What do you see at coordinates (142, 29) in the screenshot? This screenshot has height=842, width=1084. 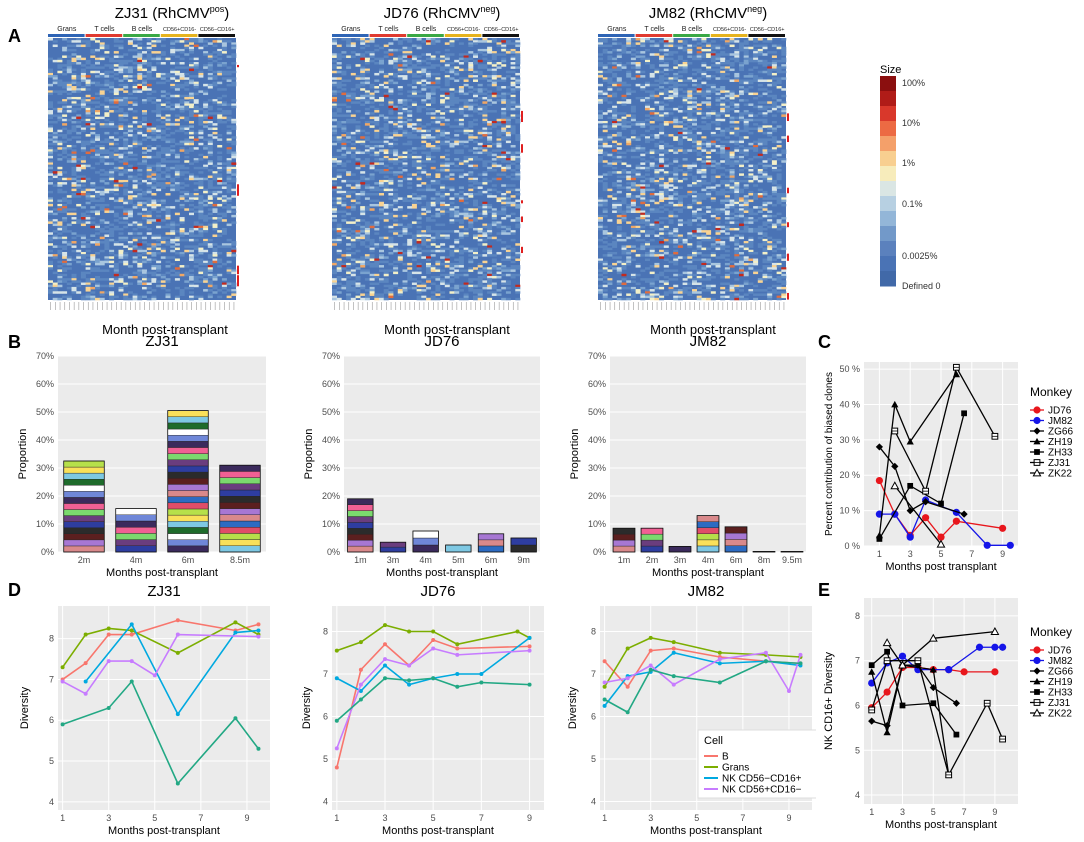 I see `heatmap-group-label: B cells` at bounding box center [142, 29].